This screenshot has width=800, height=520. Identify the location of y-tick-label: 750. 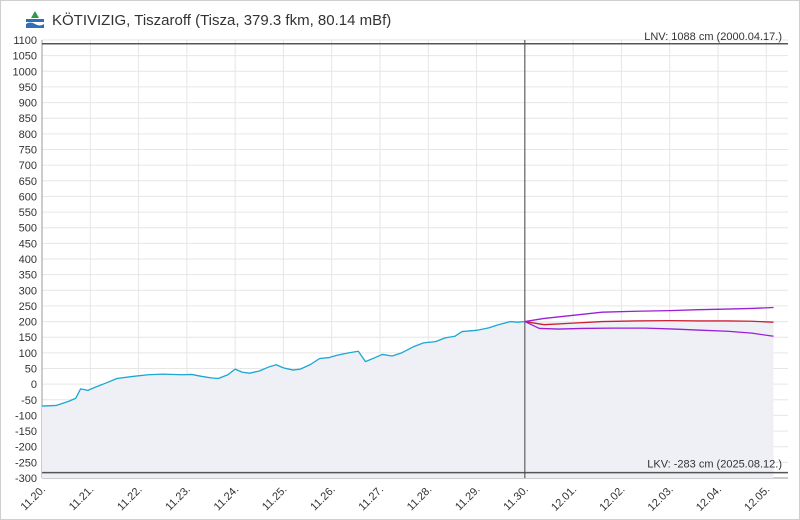
(28, 151).